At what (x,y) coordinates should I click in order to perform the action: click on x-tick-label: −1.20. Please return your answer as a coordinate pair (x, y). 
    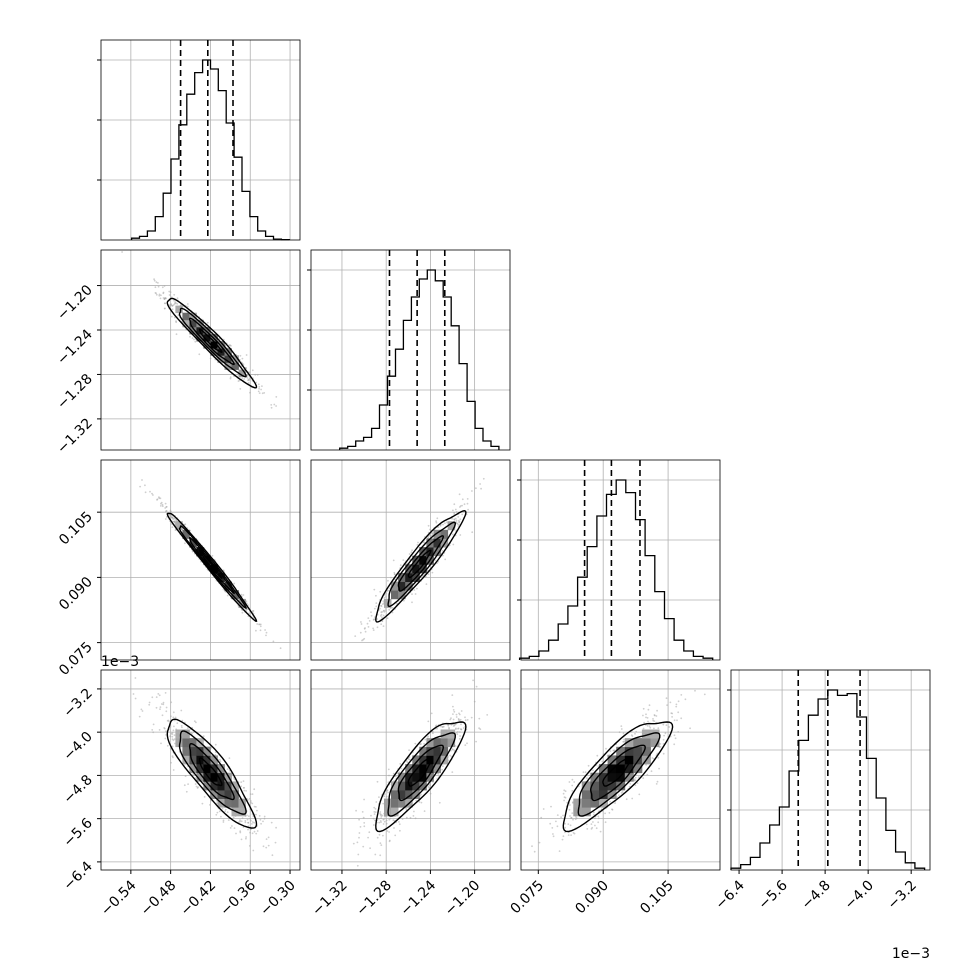
    Looking at the image, I should click on (463, 899).